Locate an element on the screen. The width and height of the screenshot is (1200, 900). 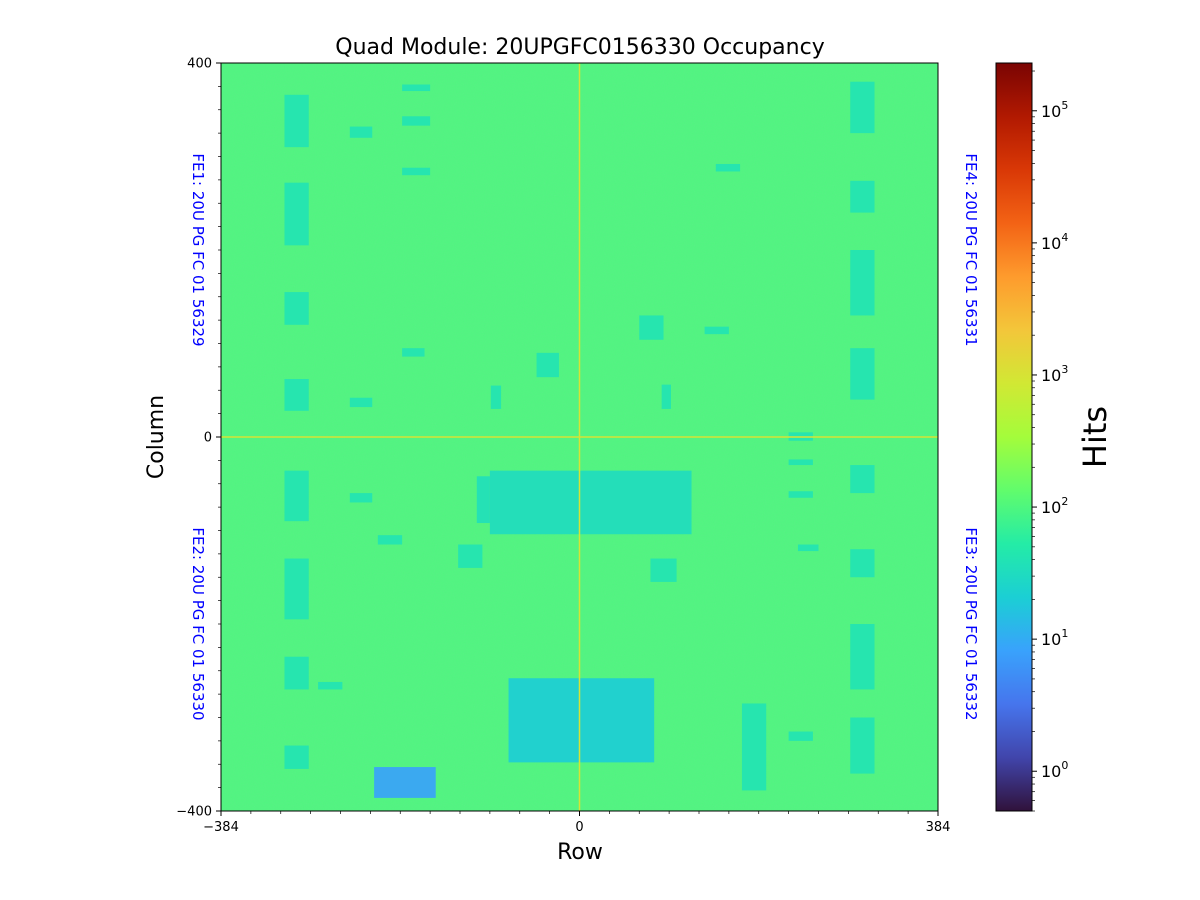
colorbar: 10⁰ 10¹ 10² 10³ 10⁴ 10⁵ Hits is located at coordinates (1054, 437).